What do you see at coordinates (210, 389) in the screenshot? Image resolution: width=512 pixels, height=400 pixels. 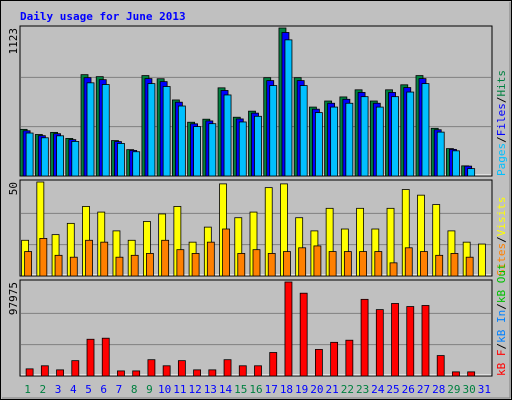 I see `x-tick-label: 13` at bounding box center [210, 389].